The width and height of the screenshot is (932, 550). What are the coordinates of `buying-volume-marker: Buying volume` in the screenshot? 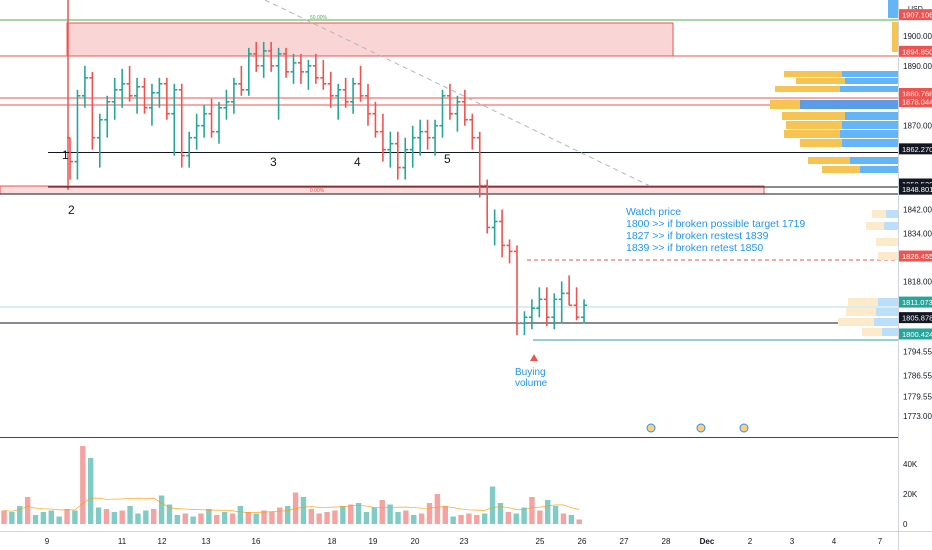 It's located at (531, 371).